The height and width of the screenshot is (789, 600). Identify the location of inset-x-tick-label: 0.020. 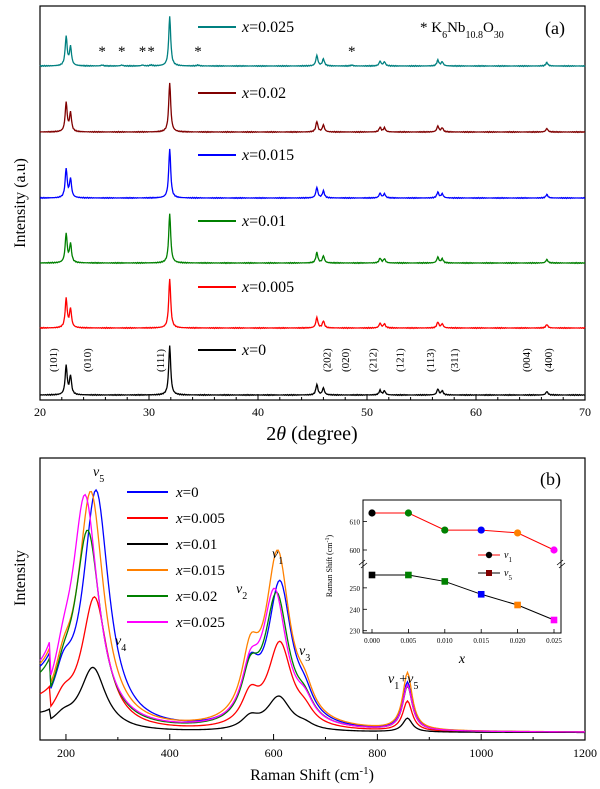
(518, 641).